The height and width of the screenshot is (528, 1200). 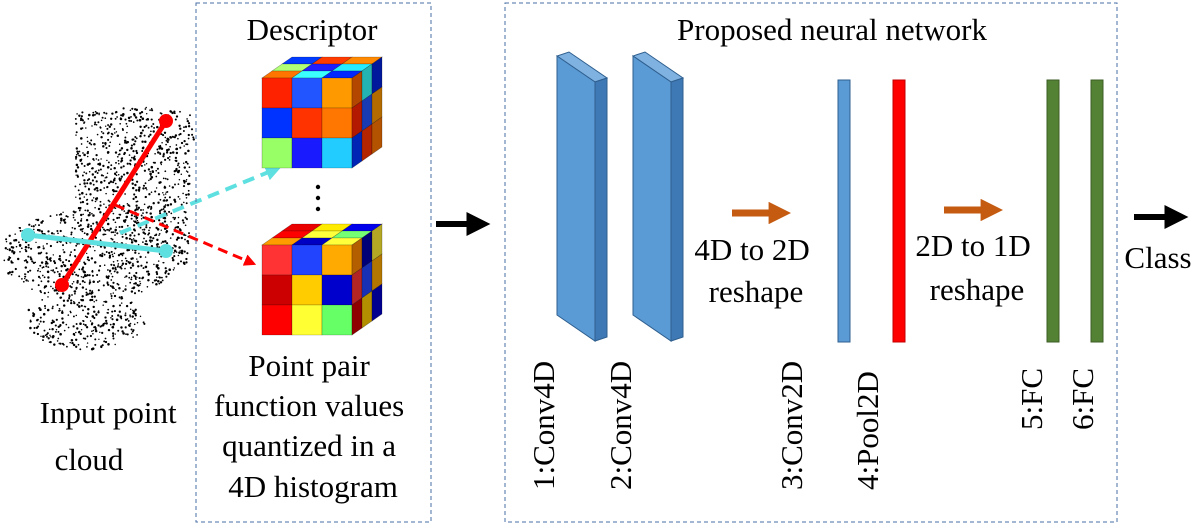 I want to click on cyan-dashed-arrow, so click(x=200, y=200).